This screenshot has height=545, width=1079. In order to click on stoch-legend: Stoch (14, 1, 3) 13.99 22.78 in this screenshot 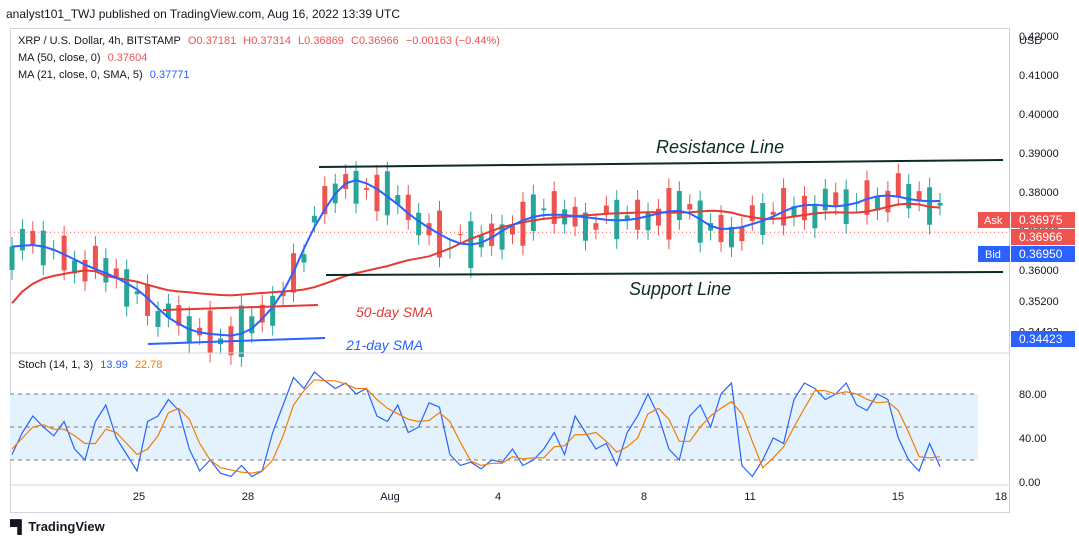, I will do `click(92, 365)`.